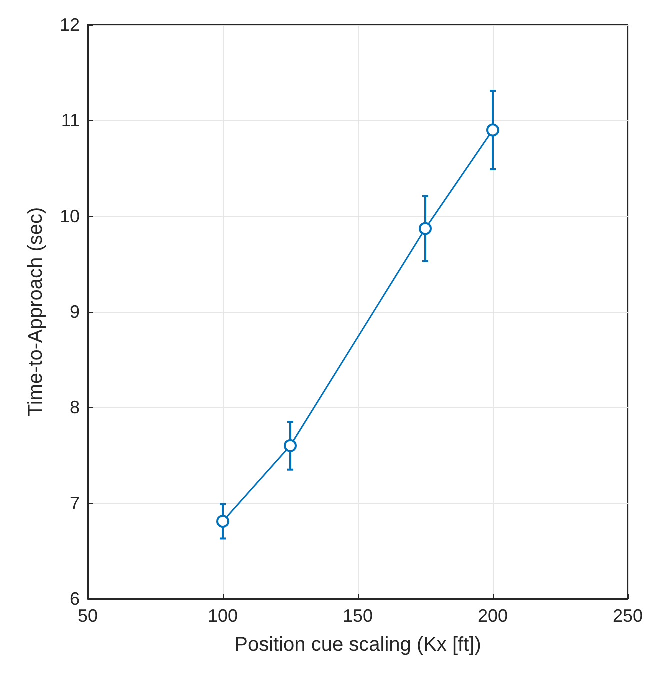 The width and height of the screenshot is (653, 677). I want to click on y-tick-label: 6, so click(75, 599).